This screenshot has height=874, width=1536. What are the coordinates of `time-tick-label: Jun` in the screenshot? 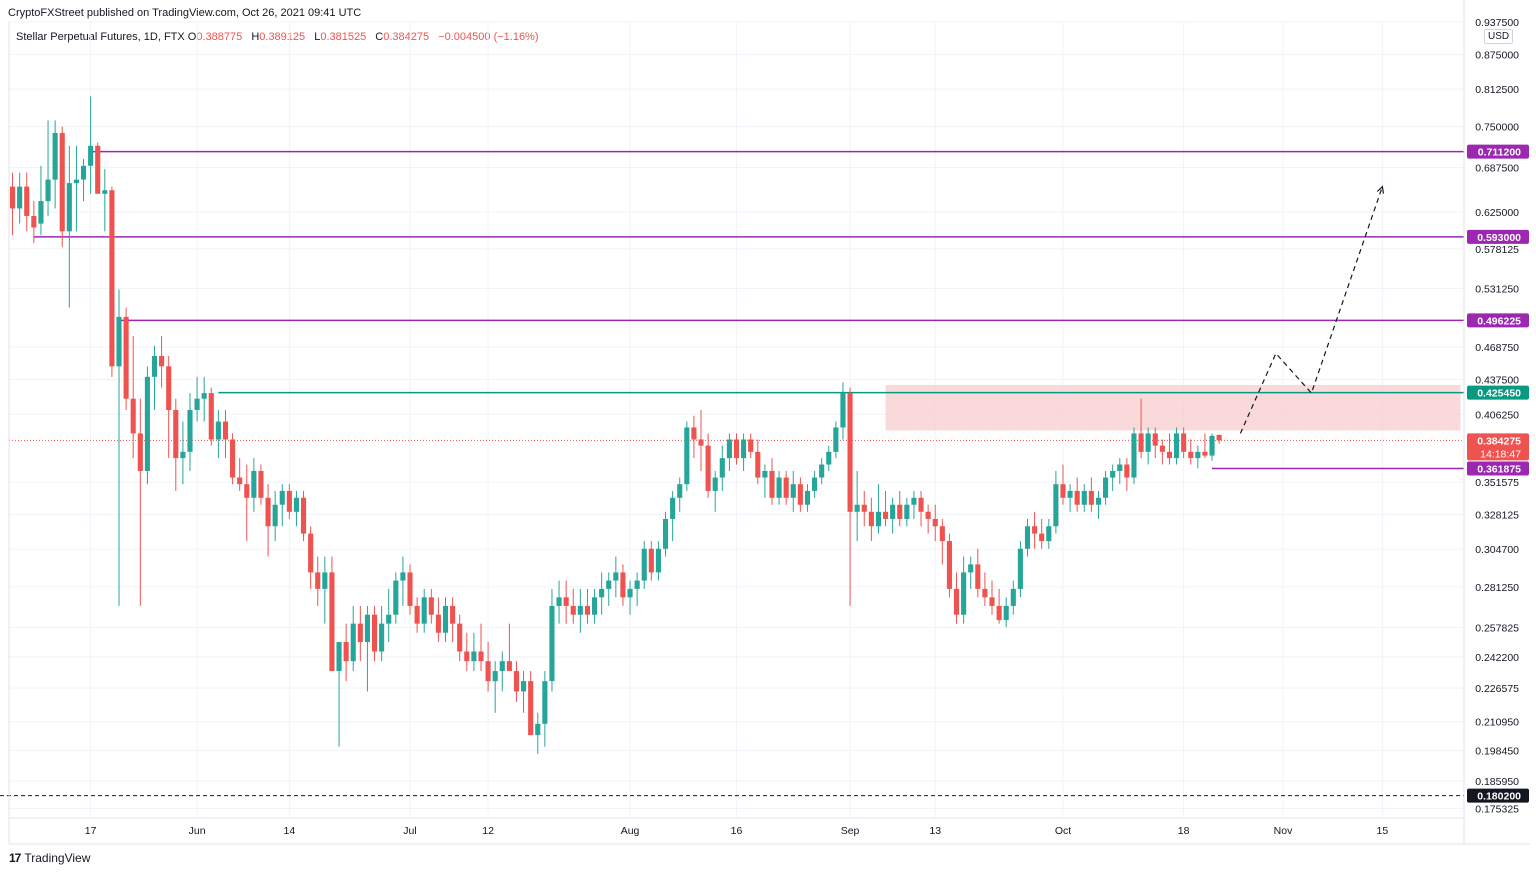 It's located at (197, 831).